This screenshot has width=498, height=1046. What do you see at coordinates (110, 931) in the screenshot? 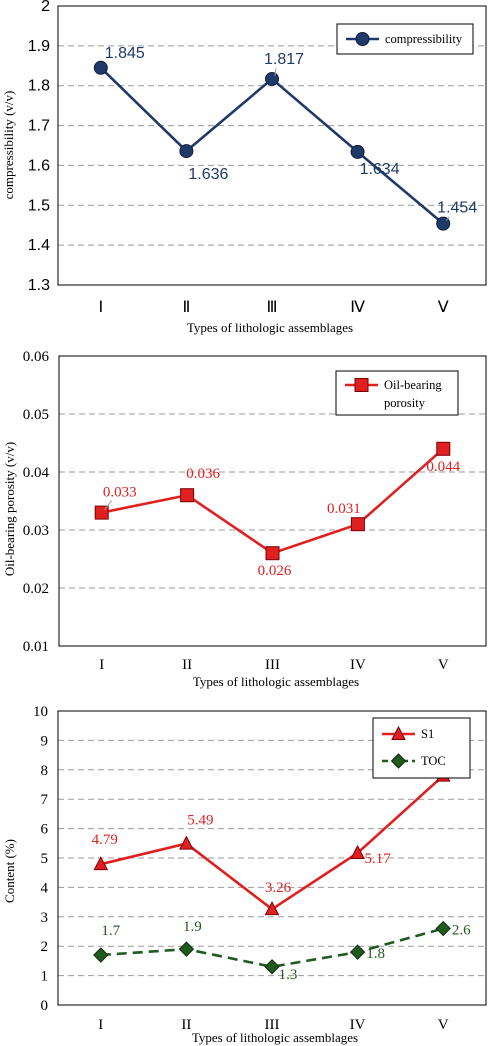
I see `data-label: 1.7` at bounding box center [110, 931].